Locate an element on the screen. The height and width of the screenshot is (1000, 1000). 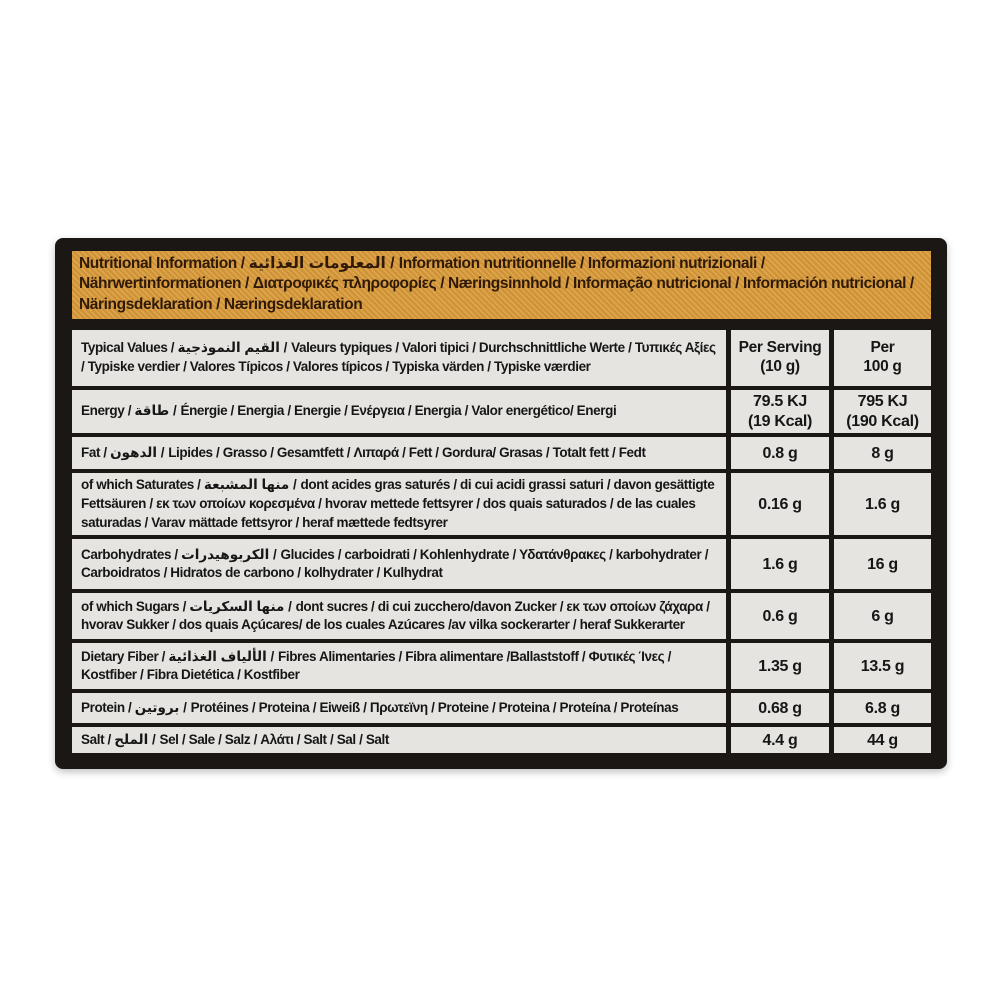
column-header-per-100g: Per 100 g is located at coordinates (882, 358).